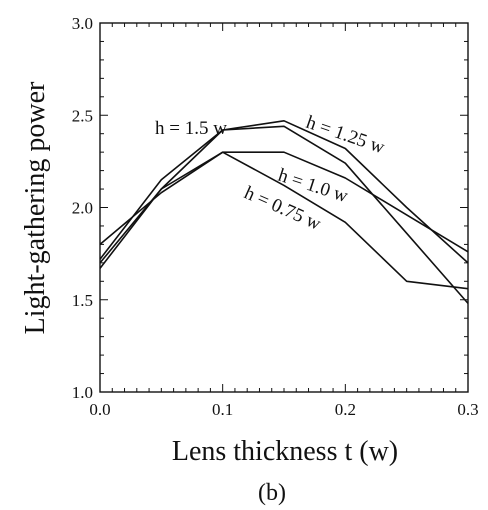 This screenshot has width=488, height=510. I want to click on x-tick-label: 0.1, so click(222, 409).